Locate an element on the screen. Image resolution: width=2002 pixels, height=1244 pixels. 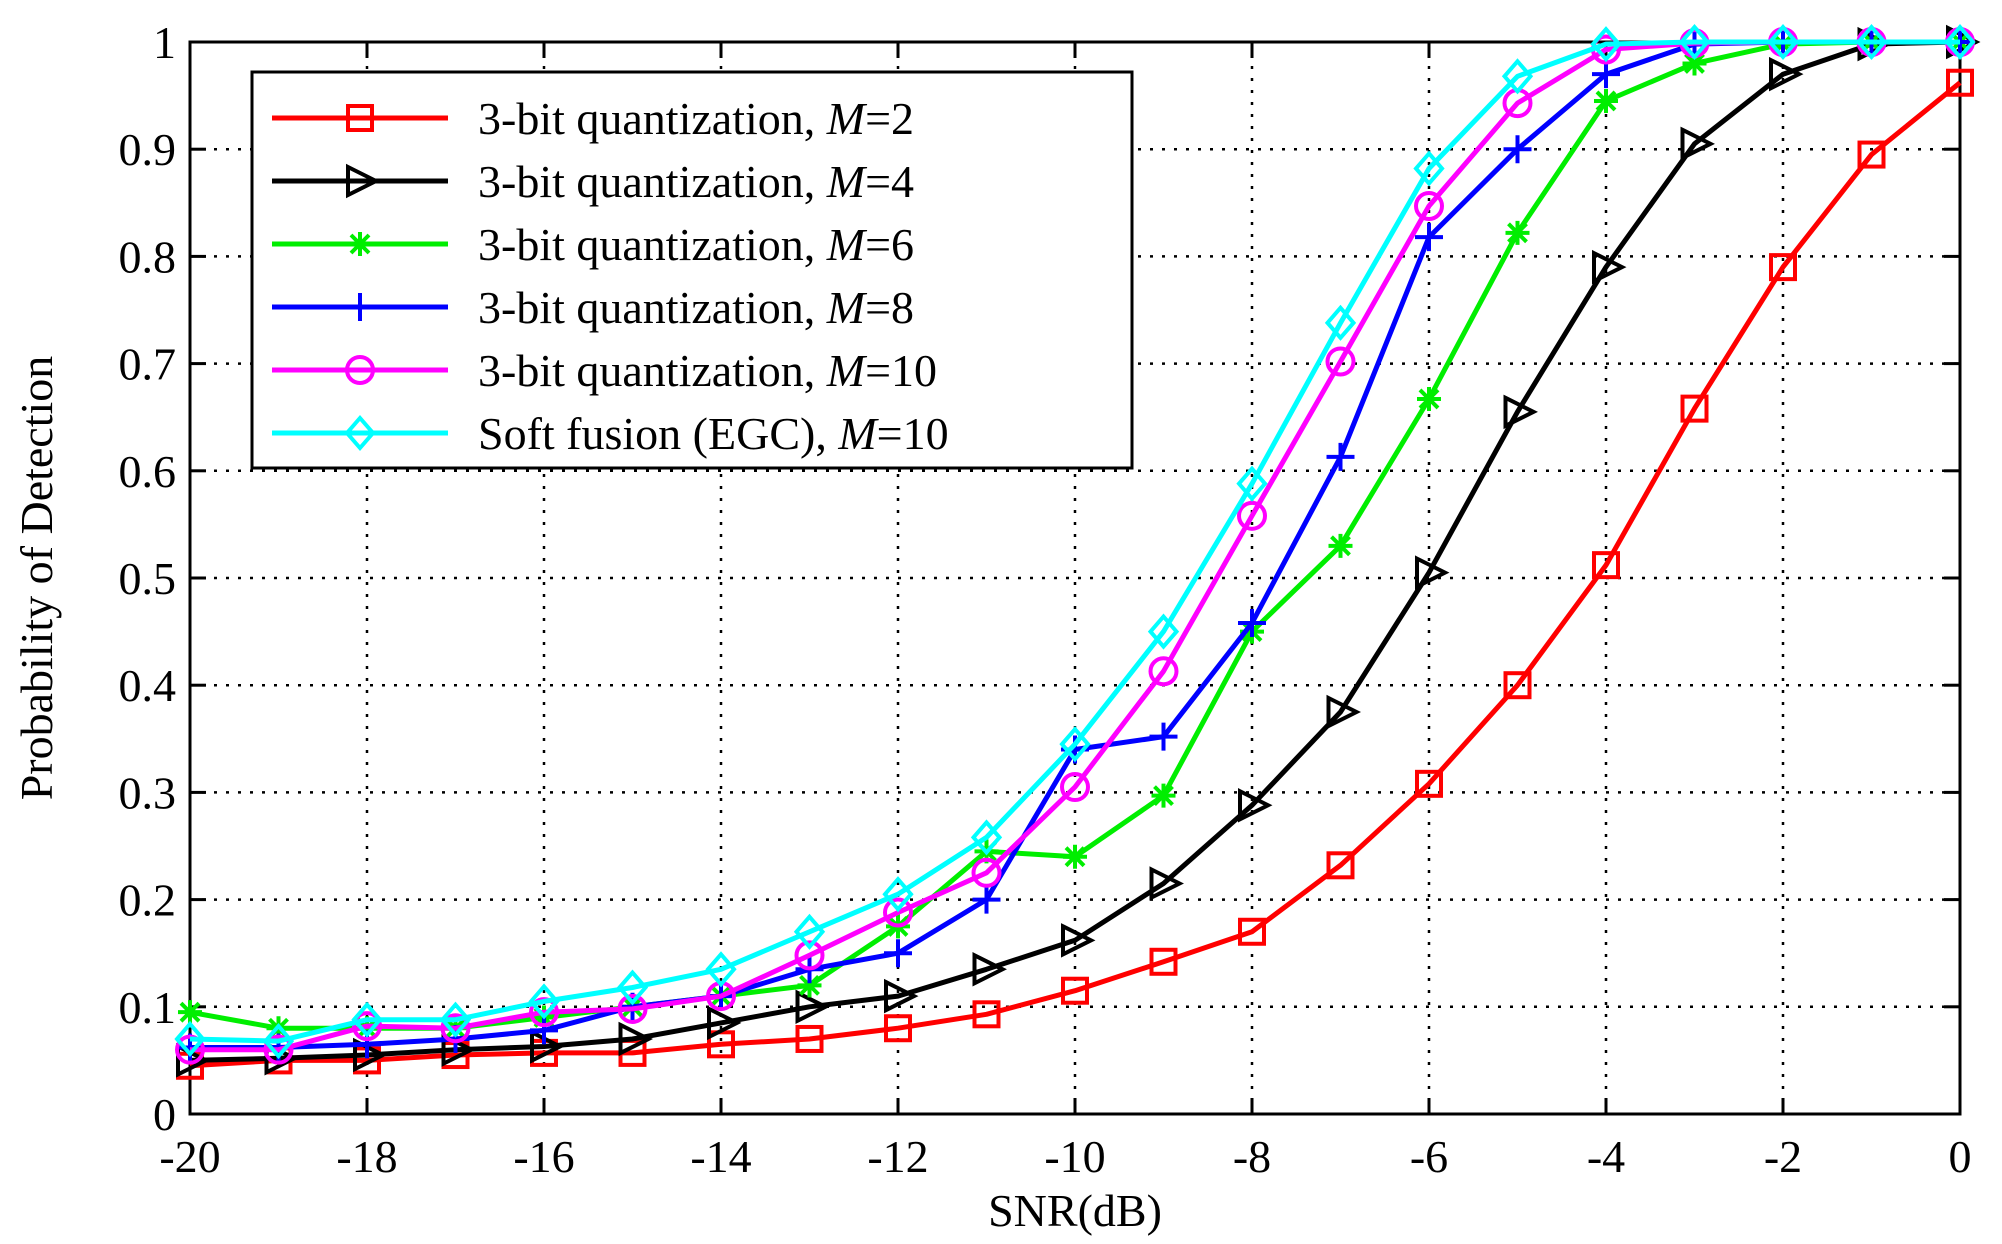
y-tick-label: 0.2 is located at coordinates (148, 900).